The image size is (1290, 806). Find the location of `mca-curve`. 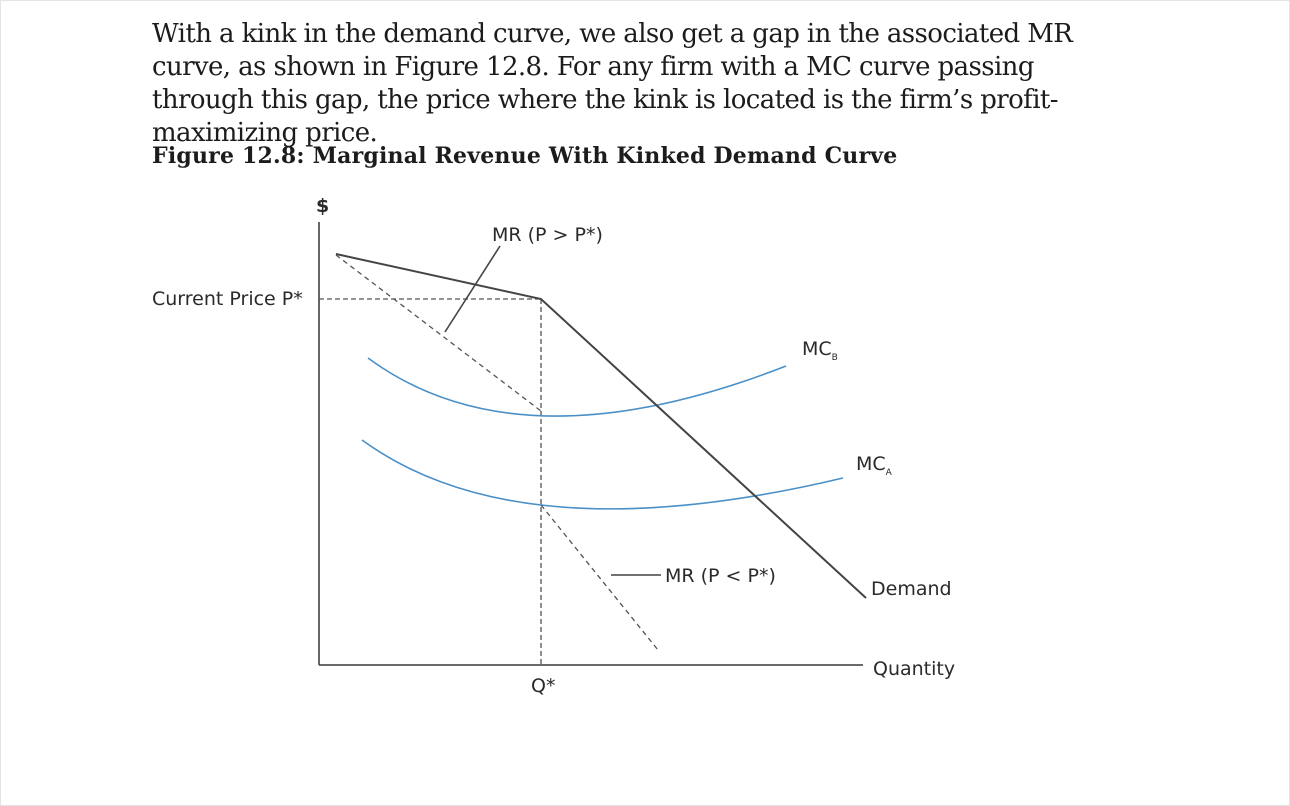

mca-curve is located at coordinates (602, 474).